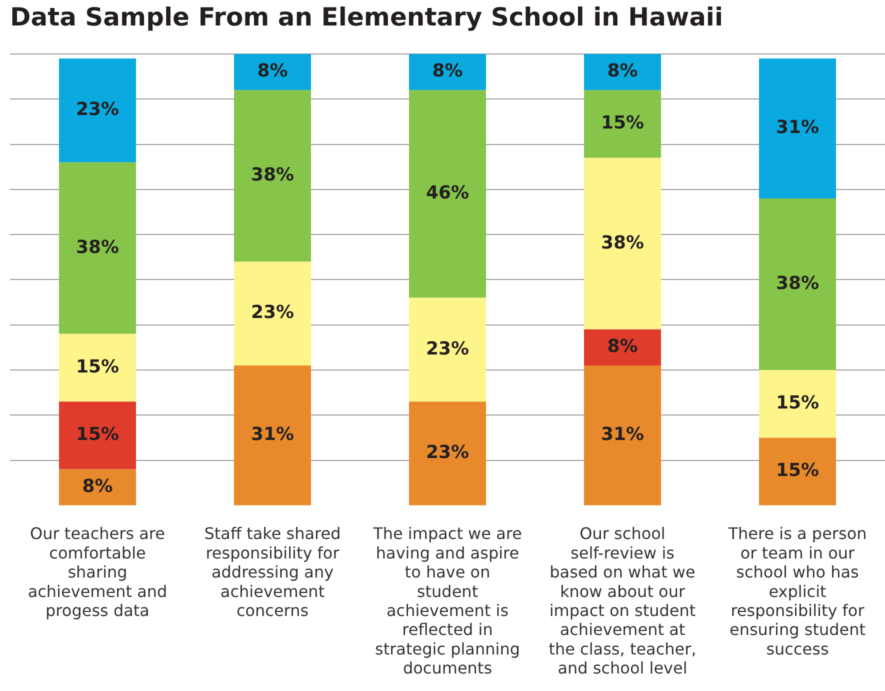  Describe the element at coordinates (797, 591) in the screenshot. I see `x-tick-label: There is a person or team in our school who has explicit responsibility for ensuring student success` at that location.